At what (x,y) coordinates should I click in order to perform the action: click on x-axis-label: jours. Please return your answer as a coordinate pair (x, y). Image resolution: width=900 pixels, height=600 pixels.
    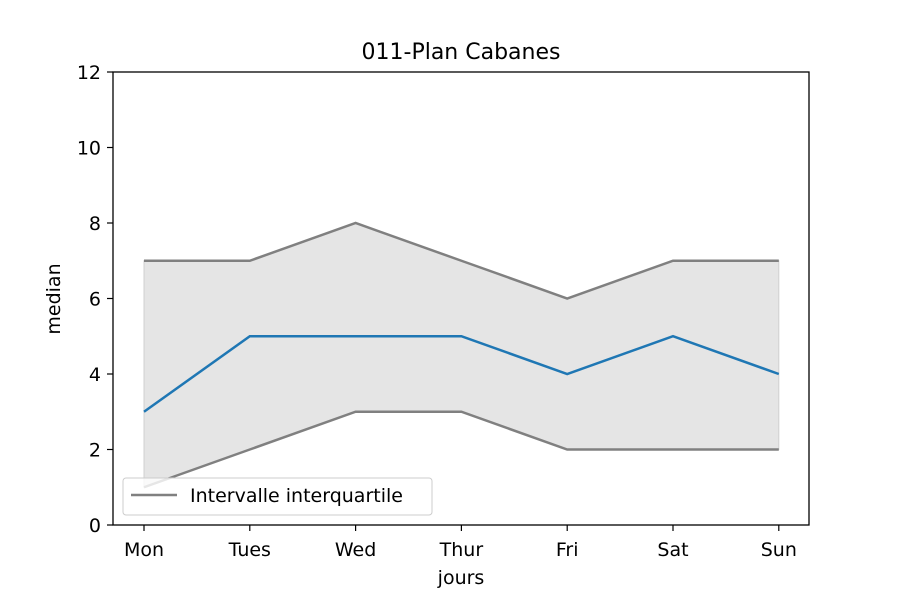
    Looking at the image, I should click on (461, 578).